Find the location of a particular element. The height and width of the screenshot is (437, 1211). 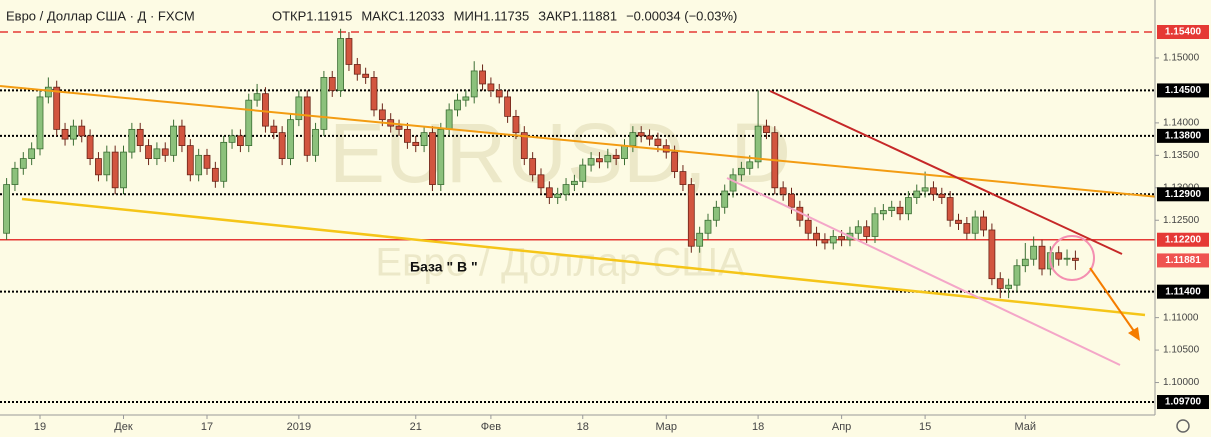

x-tick-label: Дек is located at coordinates (123, 427).